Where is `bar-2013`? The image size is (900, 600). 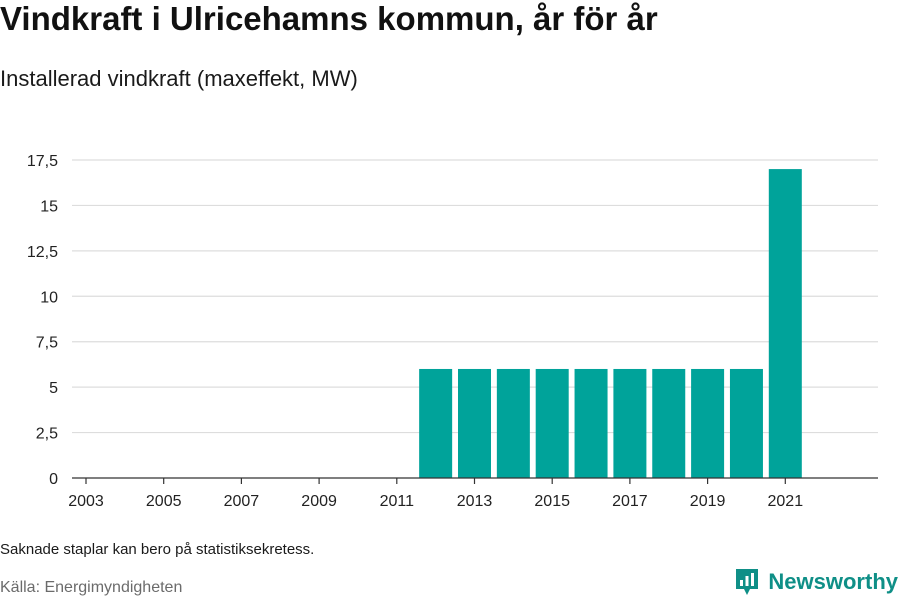 bar-2013 is located at coordinates (474, 423).